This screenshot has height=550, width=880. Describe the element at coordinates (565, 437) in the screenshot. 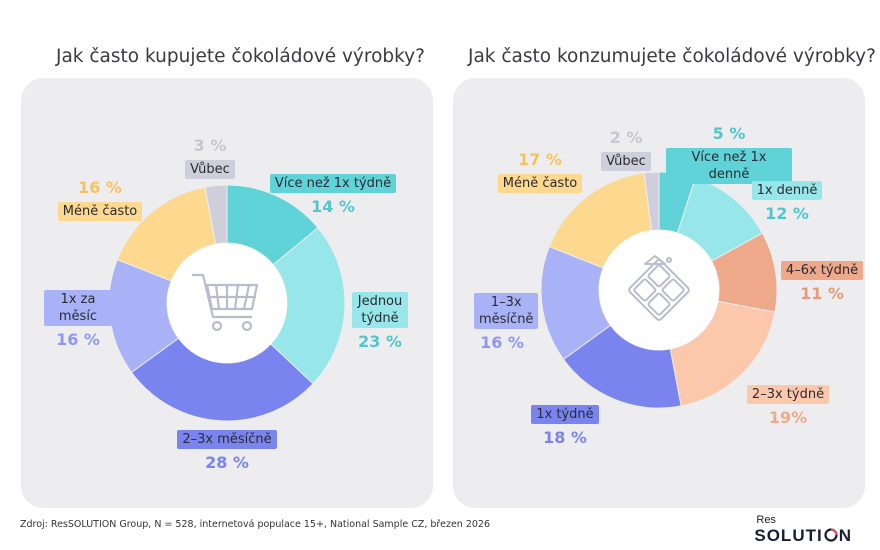

I see `slice-percent: 18 %` at that location.